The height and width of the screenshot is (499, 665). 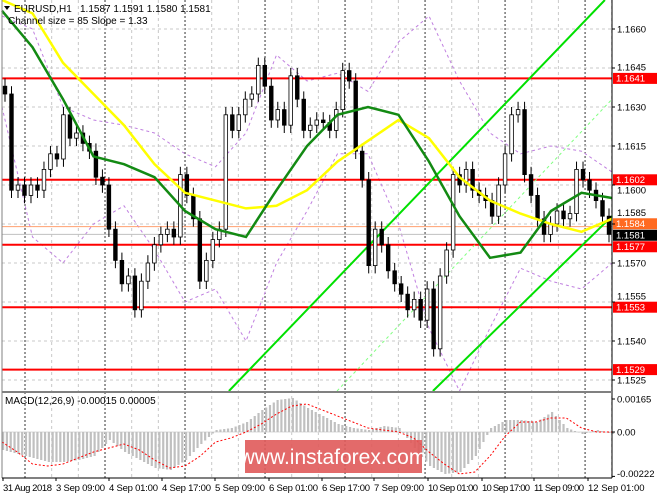 I want to click on macd-label: MACD(12,26,9) -0.00015 0.00005, so click(x=80, y=401).